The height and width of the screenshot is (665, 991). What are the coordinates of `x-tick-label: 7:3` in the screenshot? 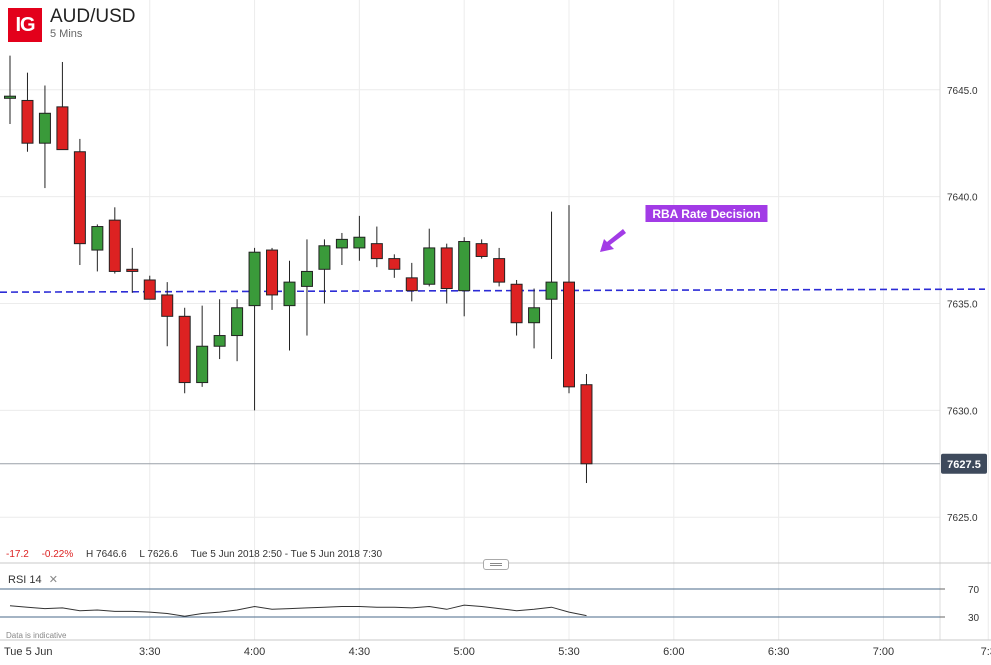 It's located at (986, 652).